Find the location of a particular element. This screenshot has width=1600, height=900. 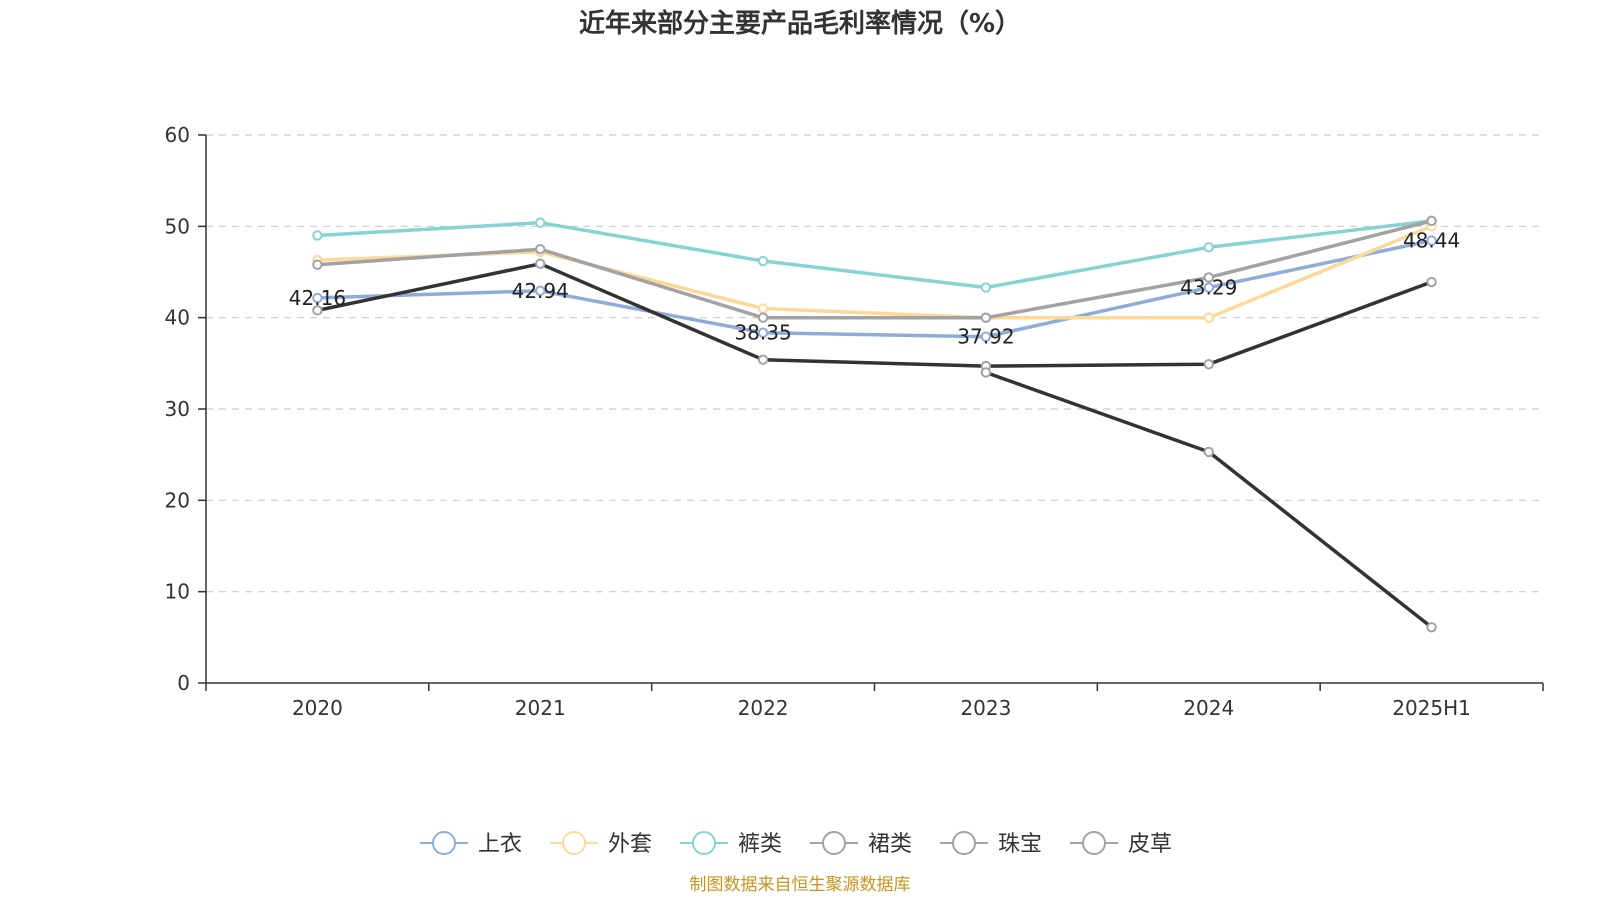

y-tick-label: 10 is located at coordinates (177, 592).